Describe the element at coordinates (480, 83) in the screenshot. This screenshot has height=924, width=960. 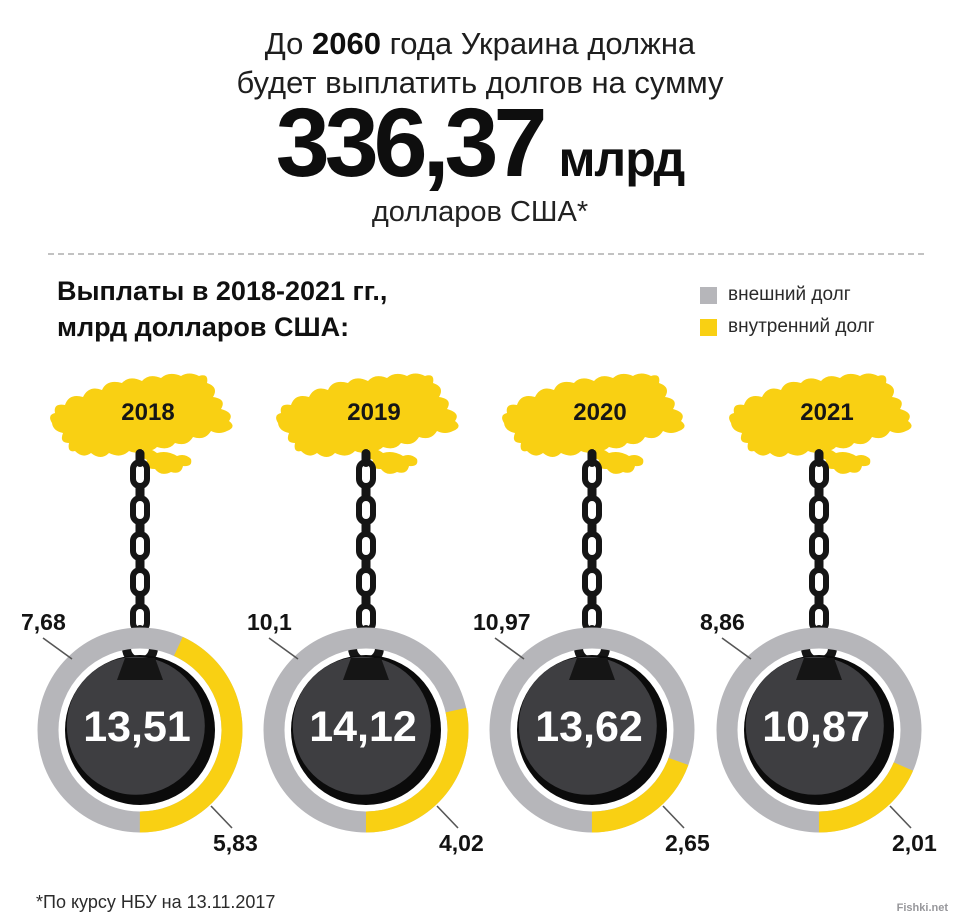
I see `title-line2: будет выплатить долгов на сумму` at that location.